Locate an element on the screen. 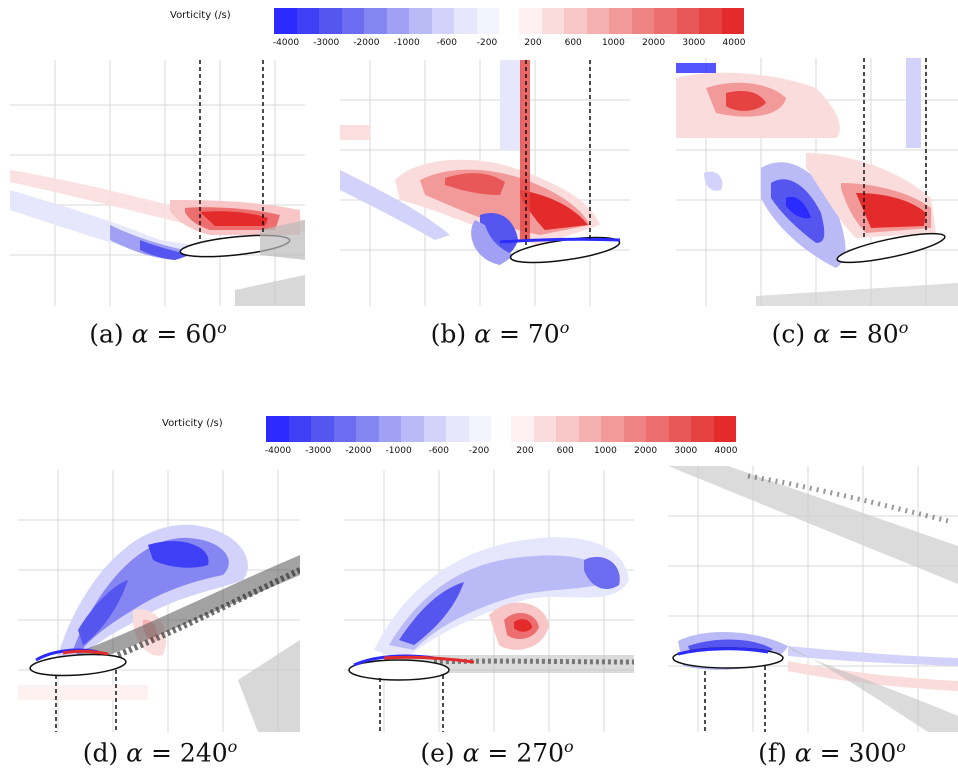 The width and height of the screenshot is (958, 774). caption-letter: (f) is located at coordinates (772, 753).